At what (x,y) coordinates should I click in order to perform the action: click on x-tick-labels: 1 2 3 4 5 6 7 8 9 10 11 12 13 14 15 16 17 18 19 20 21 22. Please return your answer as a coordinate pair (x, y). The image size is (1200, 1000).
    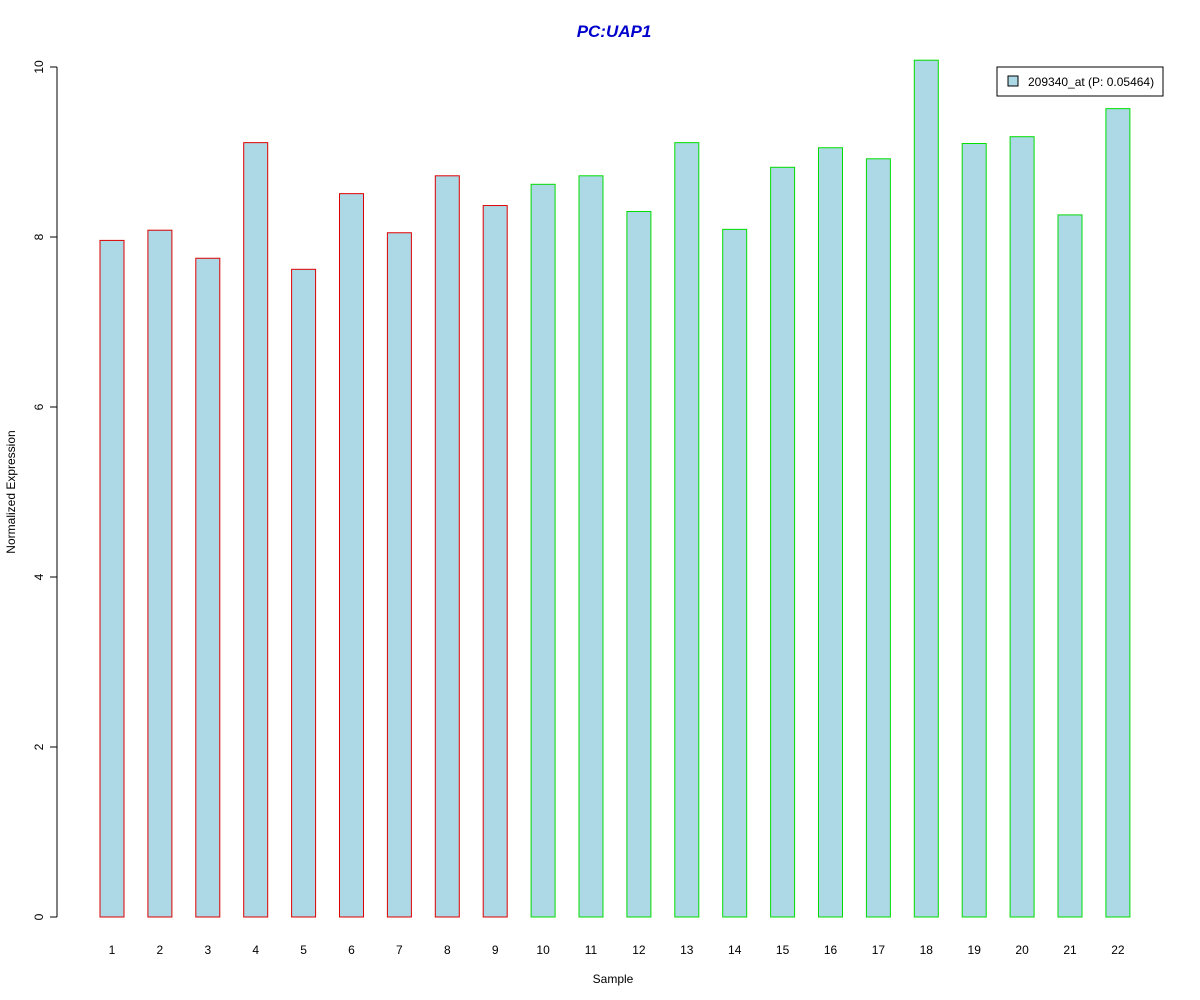
    Looking at the image, I should click on (617, 950).